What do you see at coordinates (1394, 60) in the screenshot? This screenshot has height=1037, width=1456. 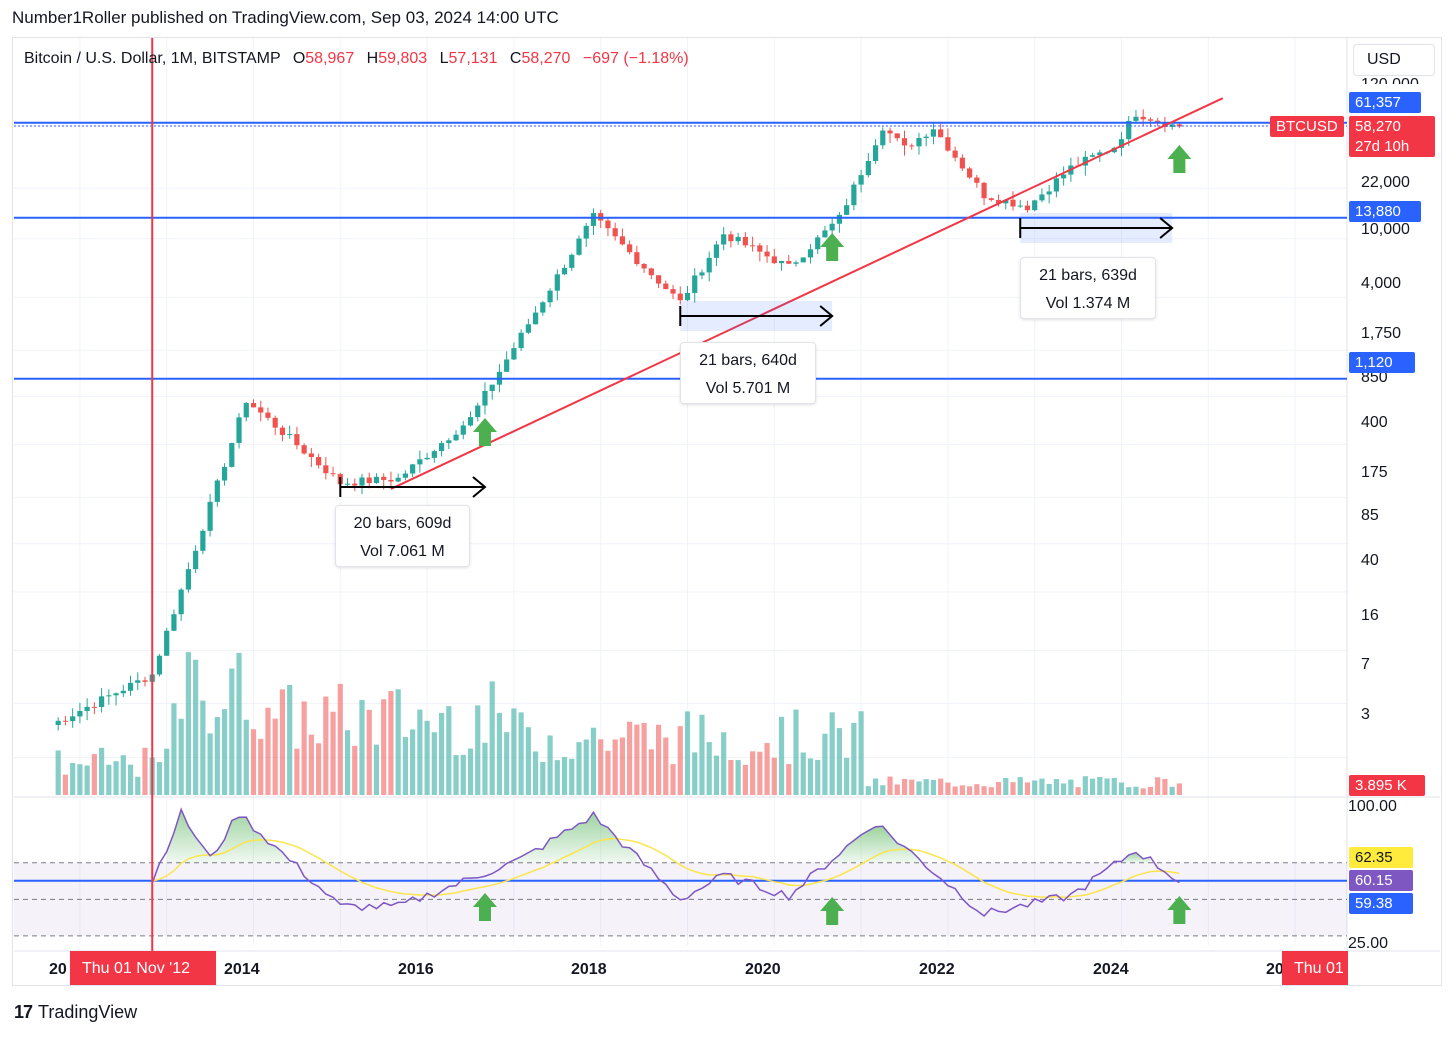 I see `currency-button: USD` at bounding box center [1394, 60].